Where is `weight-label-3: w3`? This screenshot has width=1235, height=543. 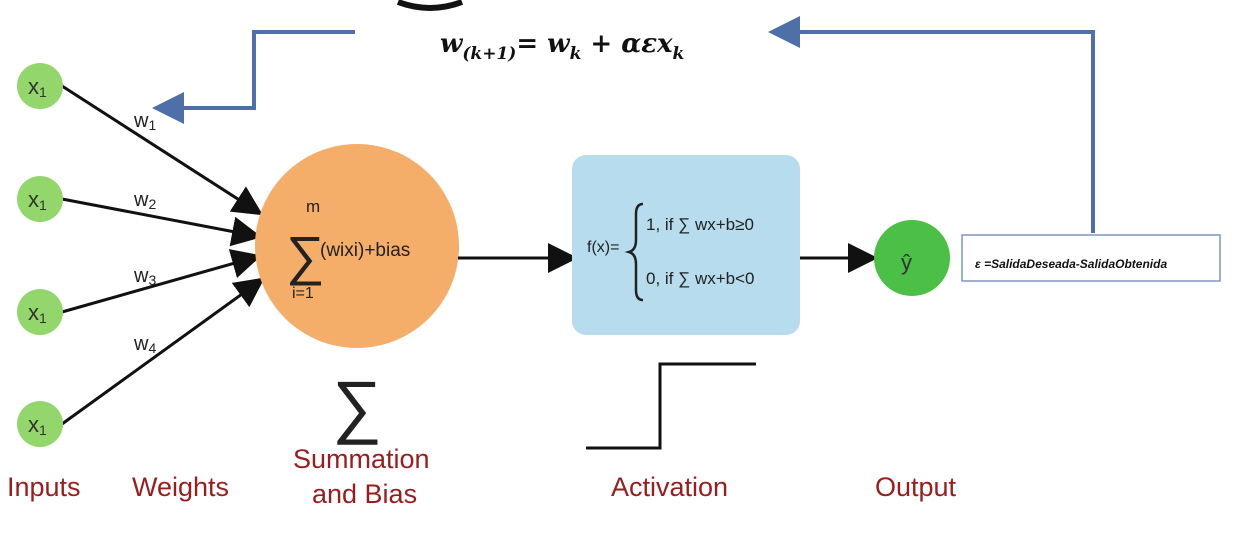 weight-label-3: w3 is located at coordinates (144, 276).